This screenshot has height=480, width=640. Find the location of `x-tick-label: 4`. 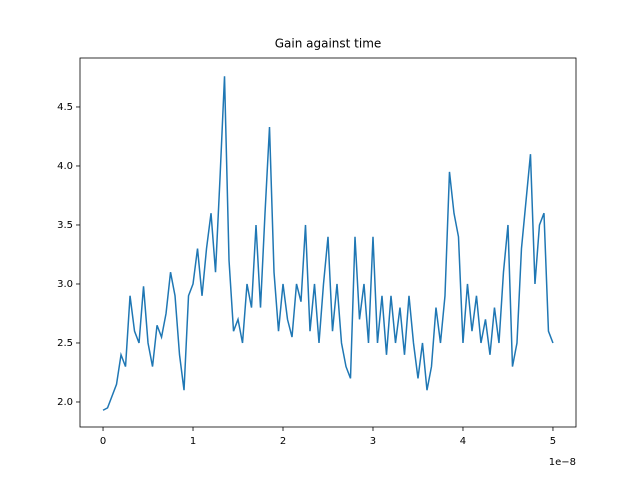

x-tick-label: 4 is located at coordinates (463, 441).